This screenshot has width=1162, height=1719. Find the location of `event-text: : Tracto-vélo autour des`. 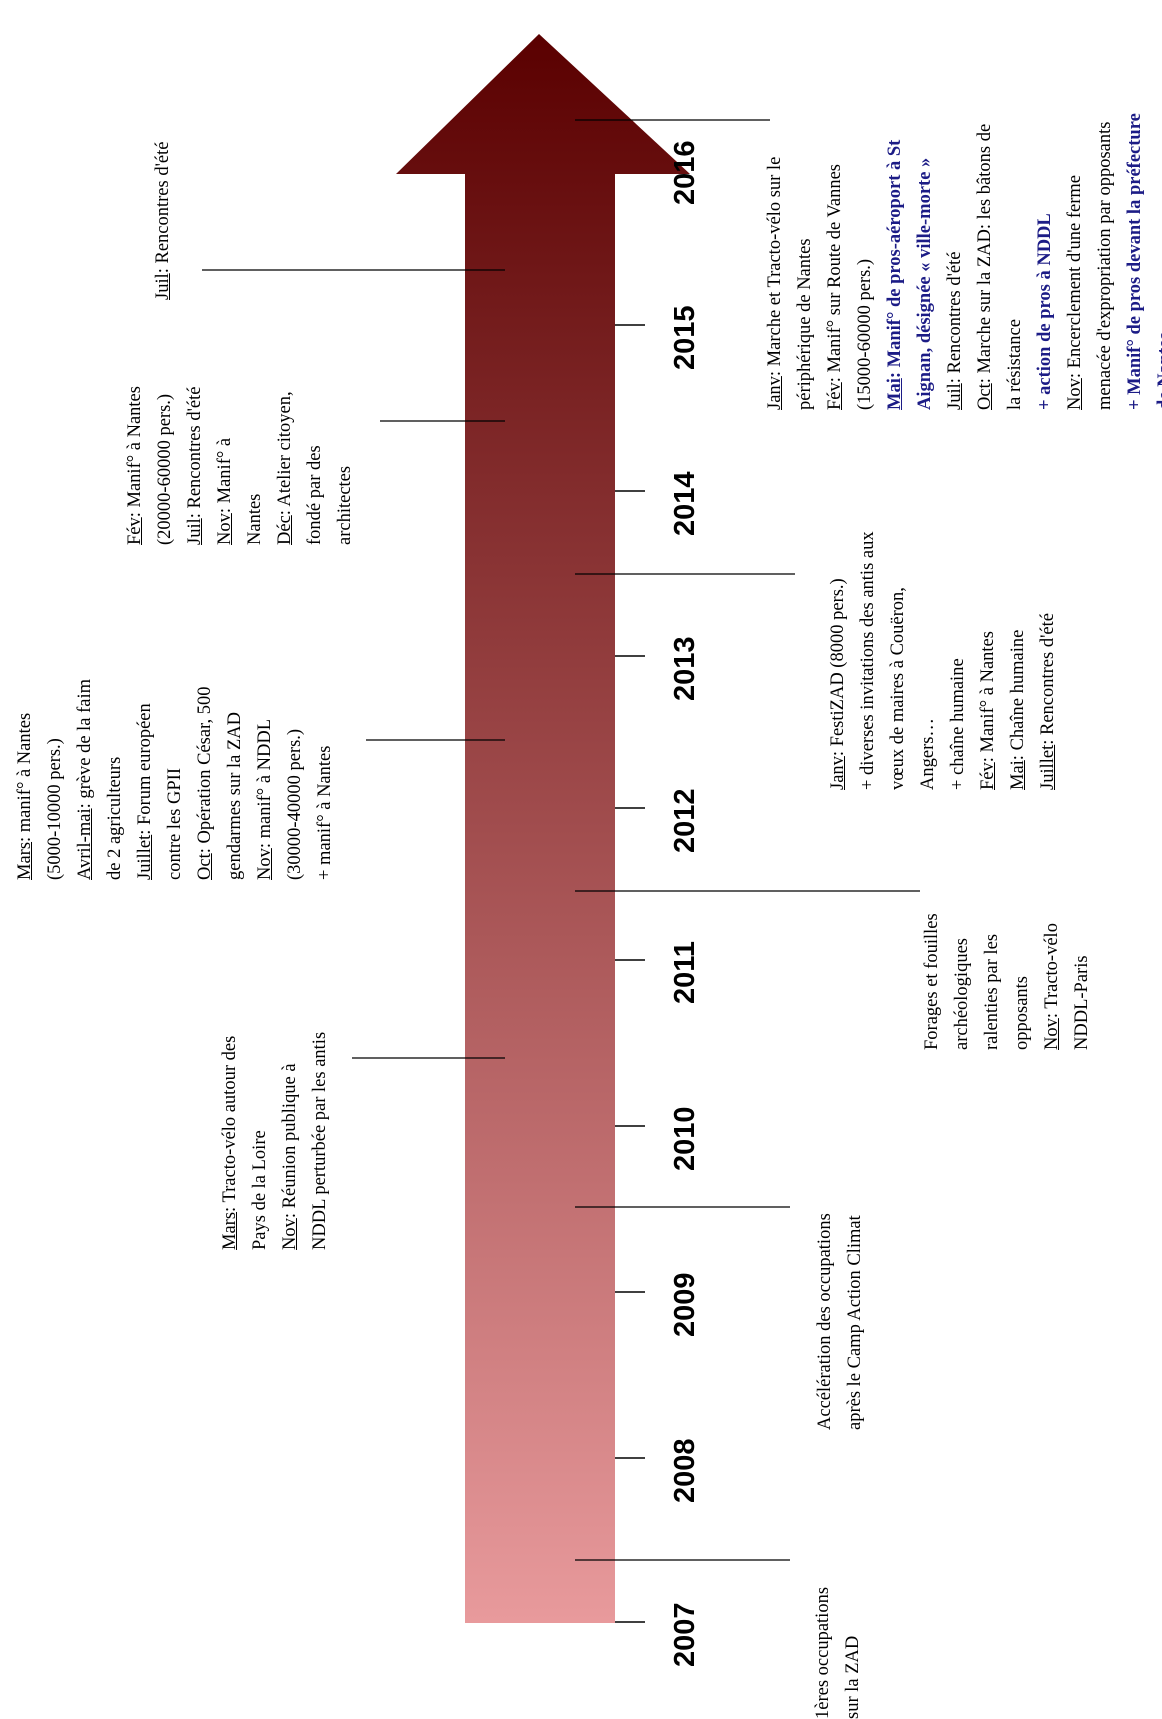

event-text: : Tracto-vélo autour des is located at coordinates (230, 1123).